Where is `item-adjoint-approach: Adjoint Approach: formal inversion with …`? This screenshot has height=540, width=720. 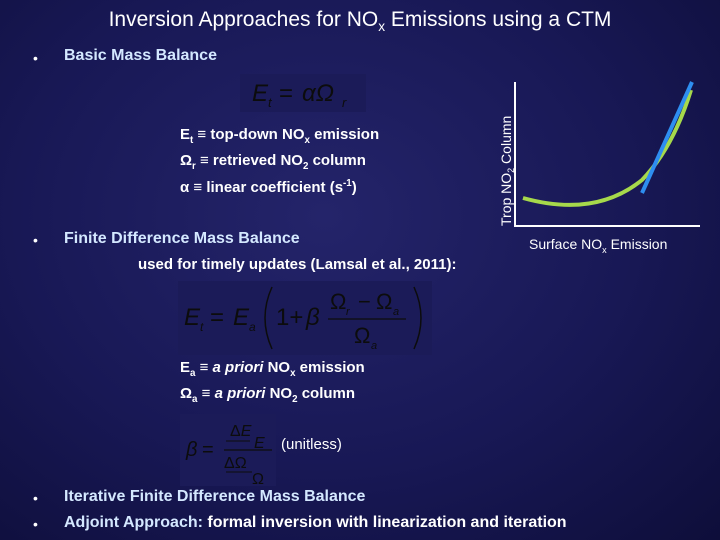
item-adjoint-approach: Adjoint Approach: formal inversion with … is located at coordinates (315, 522).